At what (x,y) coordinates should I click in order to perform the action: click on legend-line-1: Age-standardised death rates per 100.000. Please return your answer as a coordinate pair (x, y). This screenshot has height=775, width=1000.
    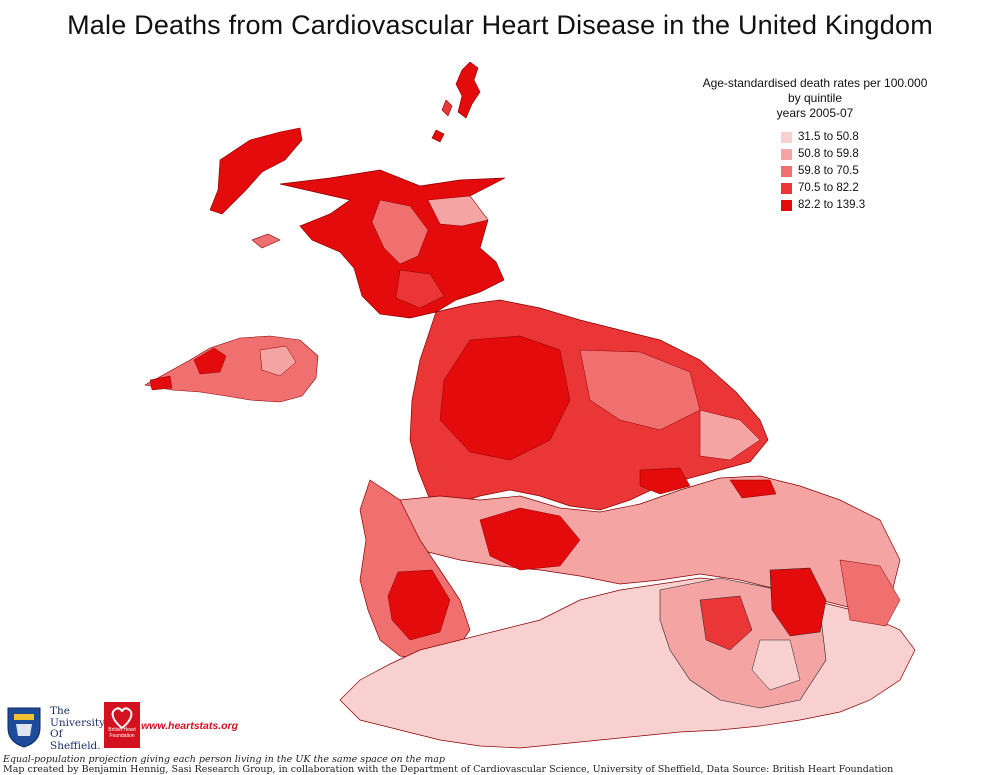
    Looking at the image, I should click on (815, 83).